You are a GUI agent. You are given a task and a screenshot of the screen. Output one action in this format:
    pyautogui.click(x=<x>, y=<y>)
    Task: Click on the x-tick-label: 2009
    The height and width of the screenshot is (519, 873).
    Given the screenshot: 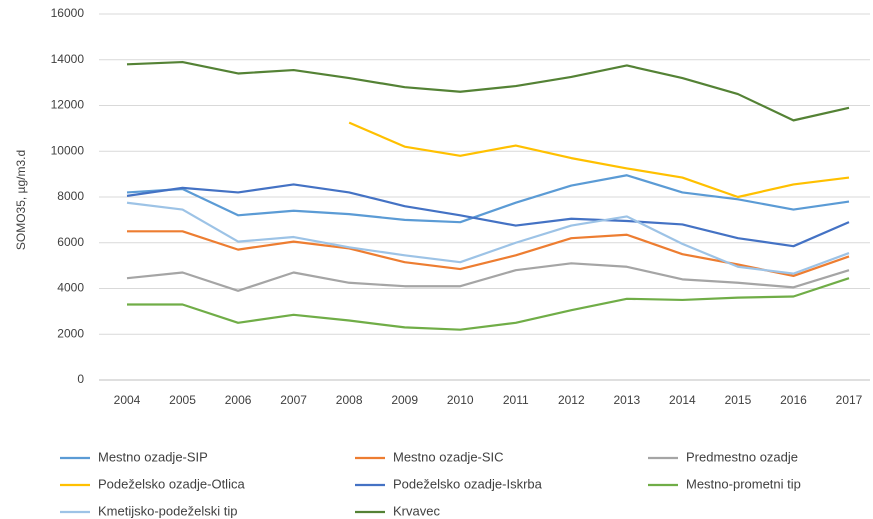 What is the action you would take?
    pyautogui.click(x=404, y=400)
    